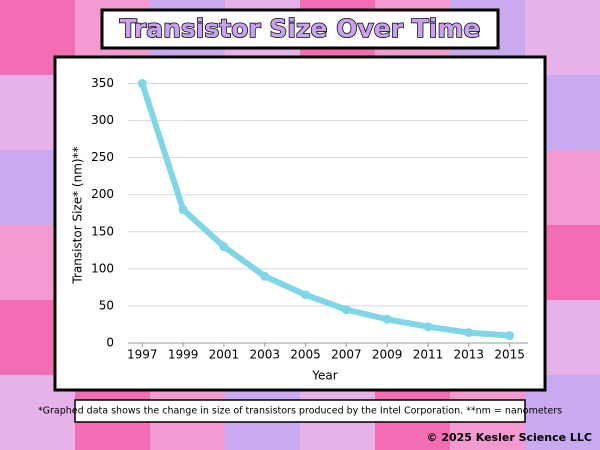  What do you see at coordinates (224, 355) in the screenshot?
I see `x-tick-label: 2001` at bounding box center [224, 355].